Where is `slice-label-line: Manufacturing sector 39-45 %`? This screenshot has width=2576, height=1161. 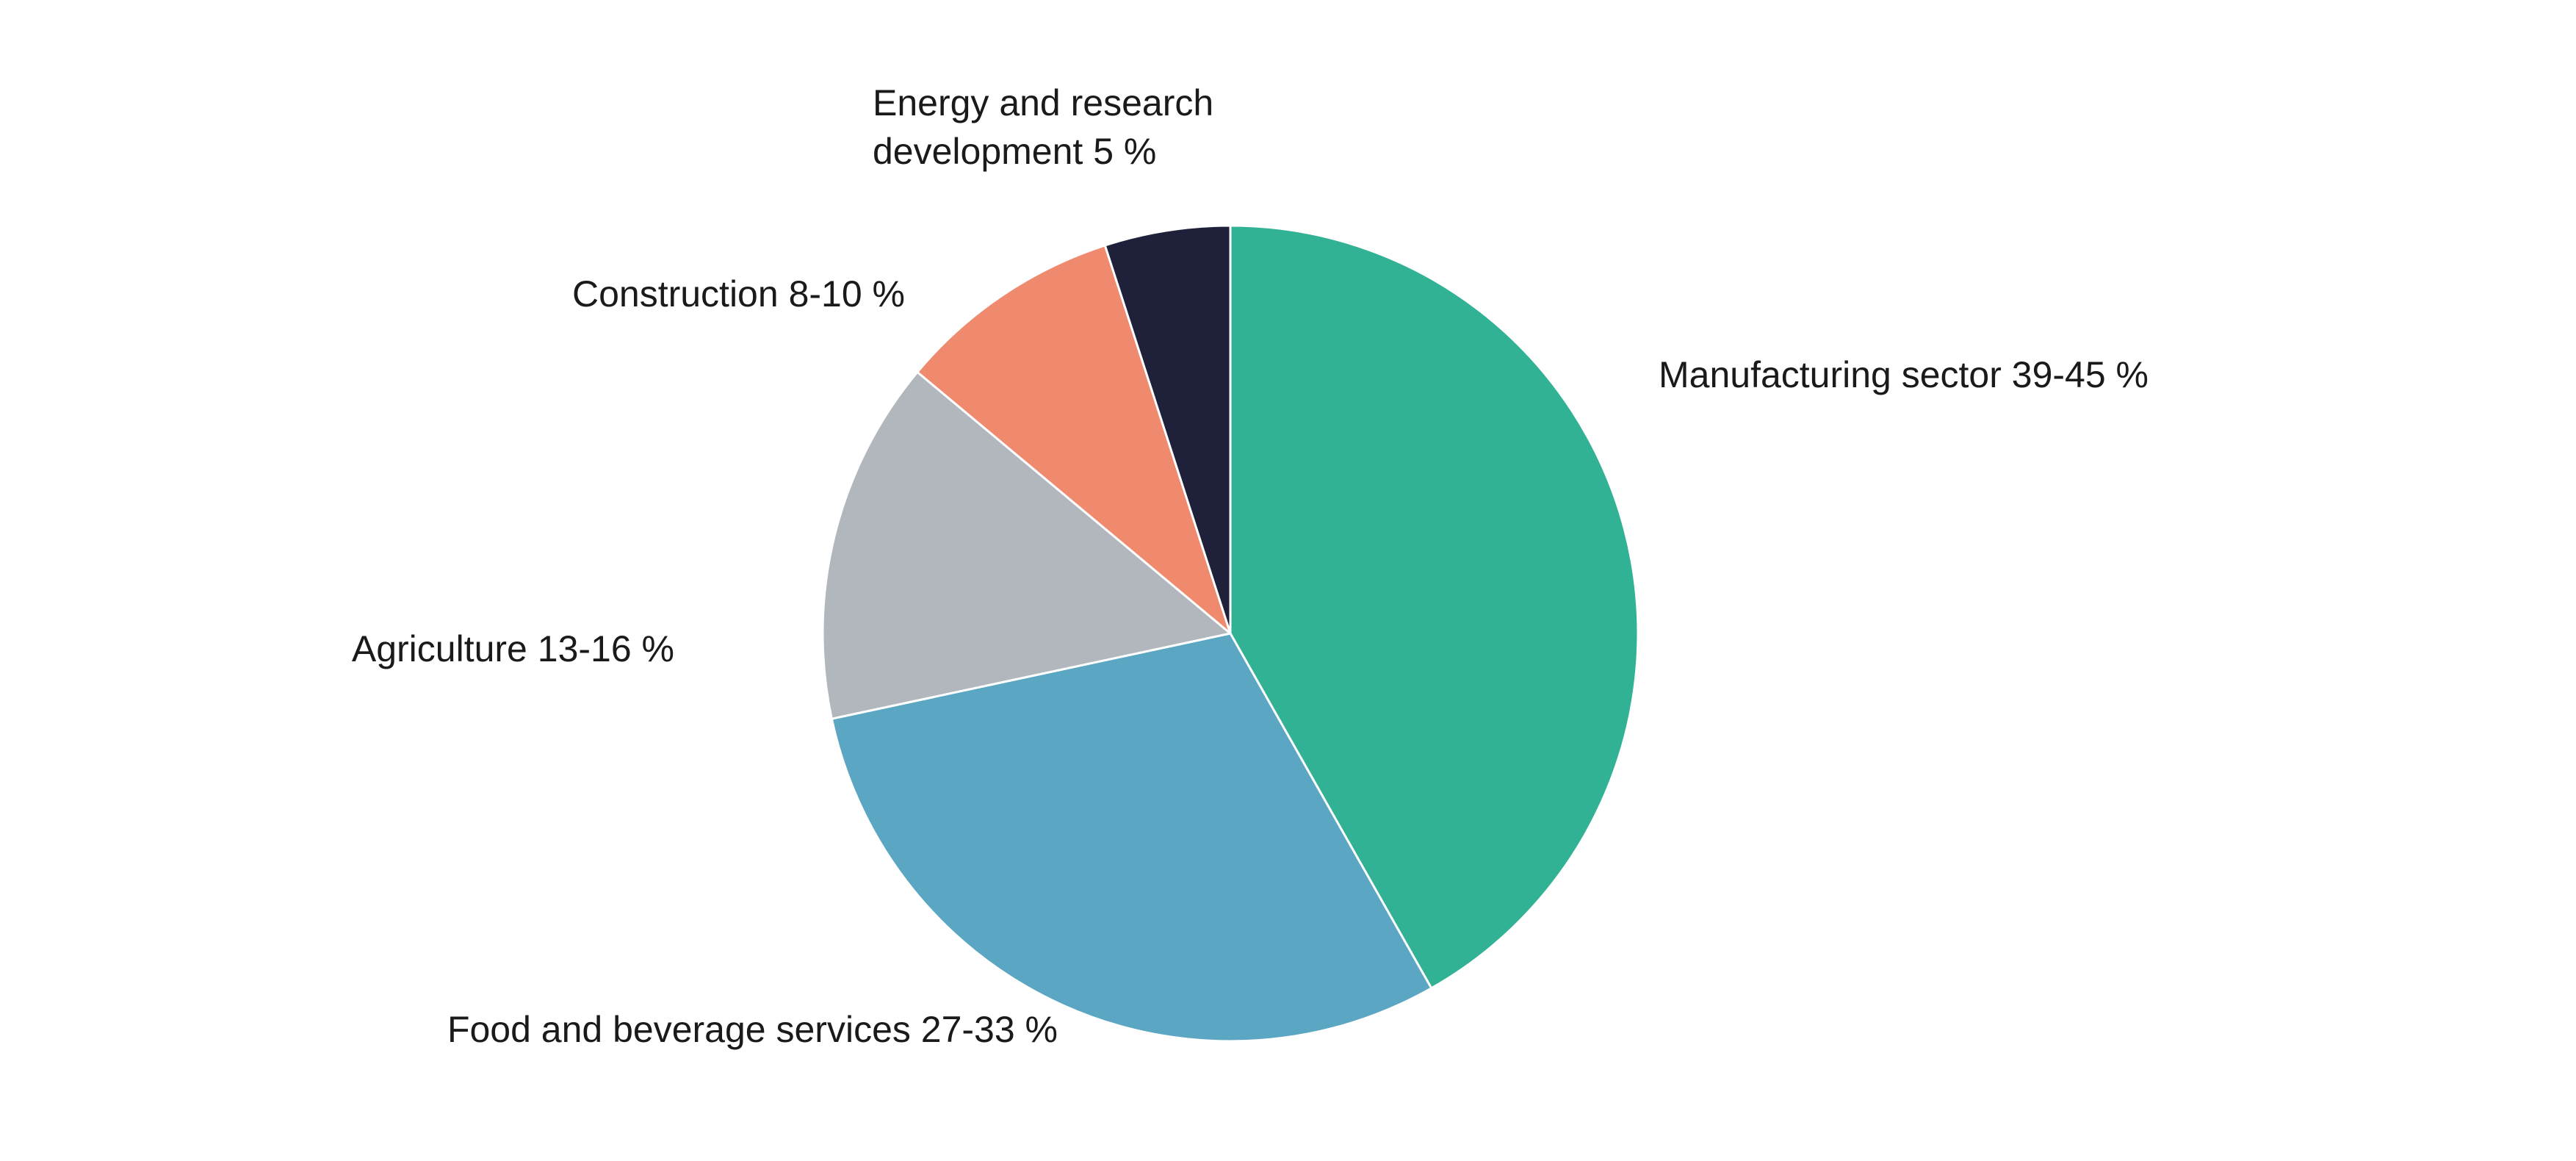
slice-label-line: Manufacturing sector 39-45 % is located at coordinates (1904, 374).